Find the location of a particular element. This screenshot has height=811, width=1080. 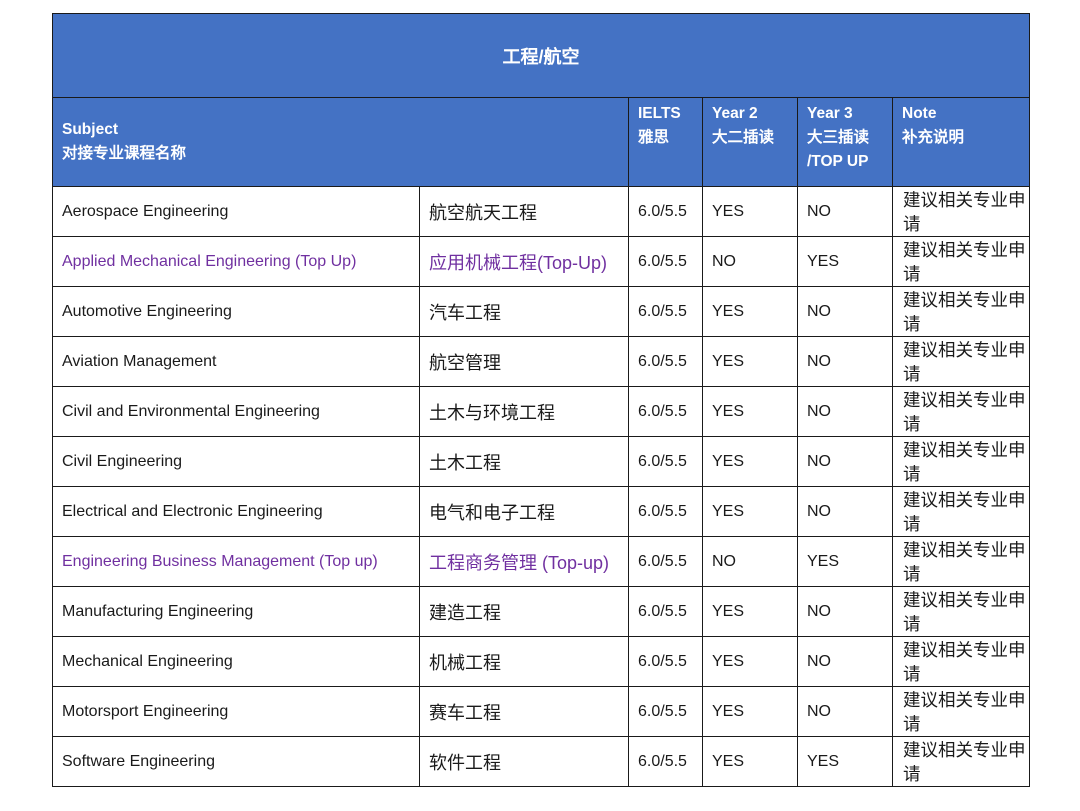

subject-en-cell: Automotive Engineering is located at coordinates (236, 311).